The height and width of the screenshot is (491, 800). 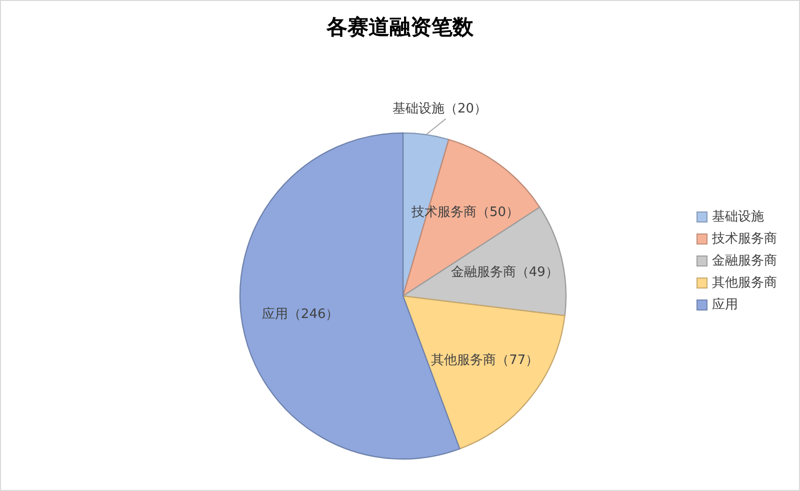 I want to click on legend-label: 应用, so click(x=725, y=304).